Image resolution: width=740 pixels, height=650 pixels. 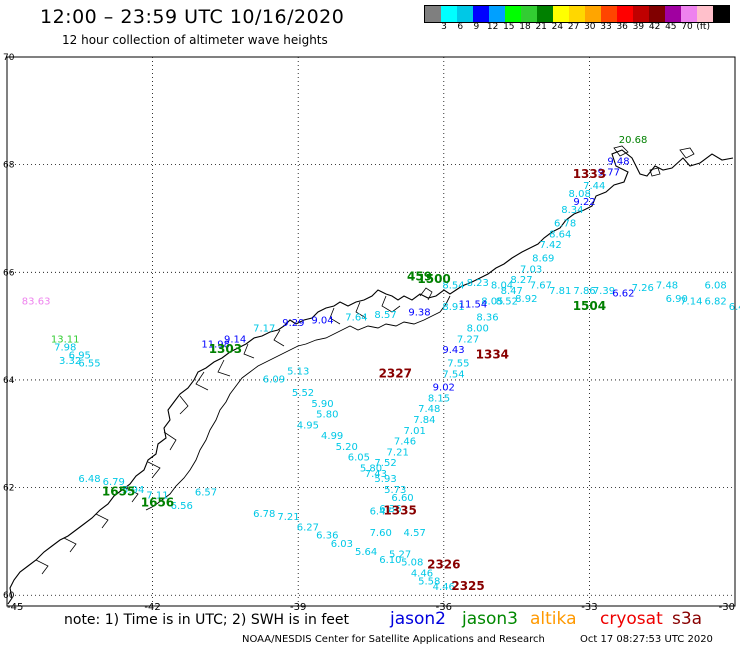 What do you see at coordinates (356, 318) in the screenshot?
I see `wave-height-value: 7.64` at bounding box center [356, 318].